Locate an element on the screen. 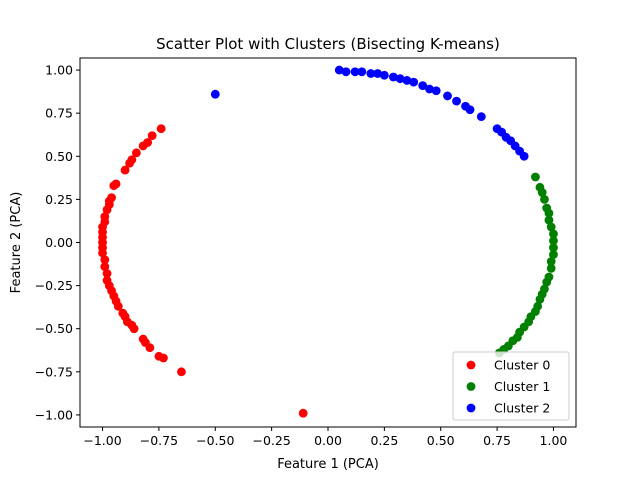 This screenshot has width=640, height=480. legend-label: Cluster 1 is located at coordinates (522, 386).